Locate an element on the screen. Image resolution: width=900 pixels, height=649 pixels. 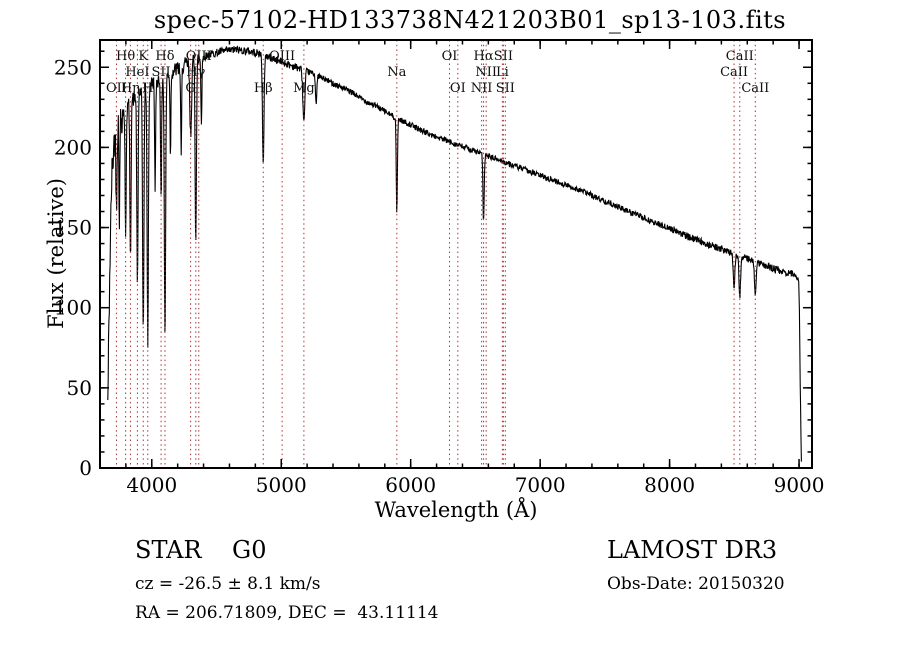
y-tick-label: 150 is located at coordinates (73, 228).